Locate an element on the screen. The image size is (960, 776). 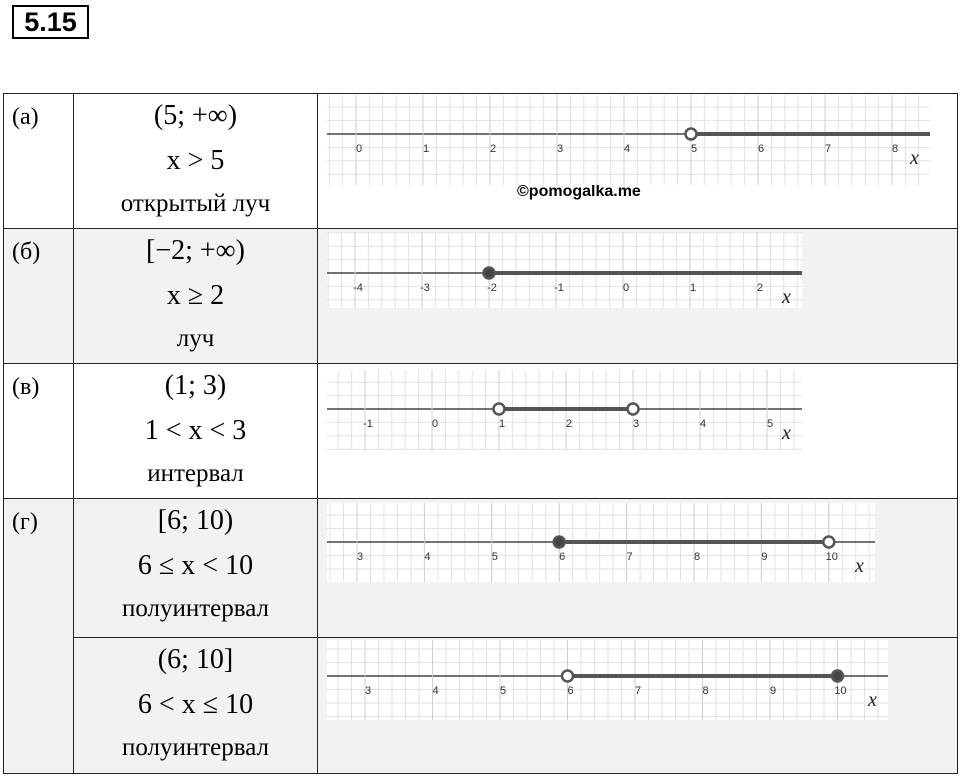
notation-line: 6 < x ≤ 10 is located at coordinates (195, 704).